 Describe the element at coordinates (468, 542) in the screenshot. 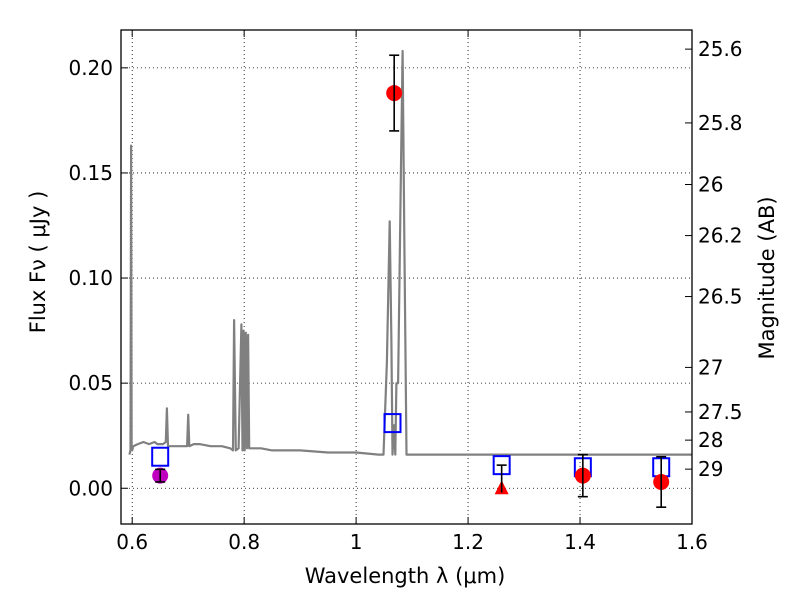

I see `x-tick-label: 1.2` at that location.